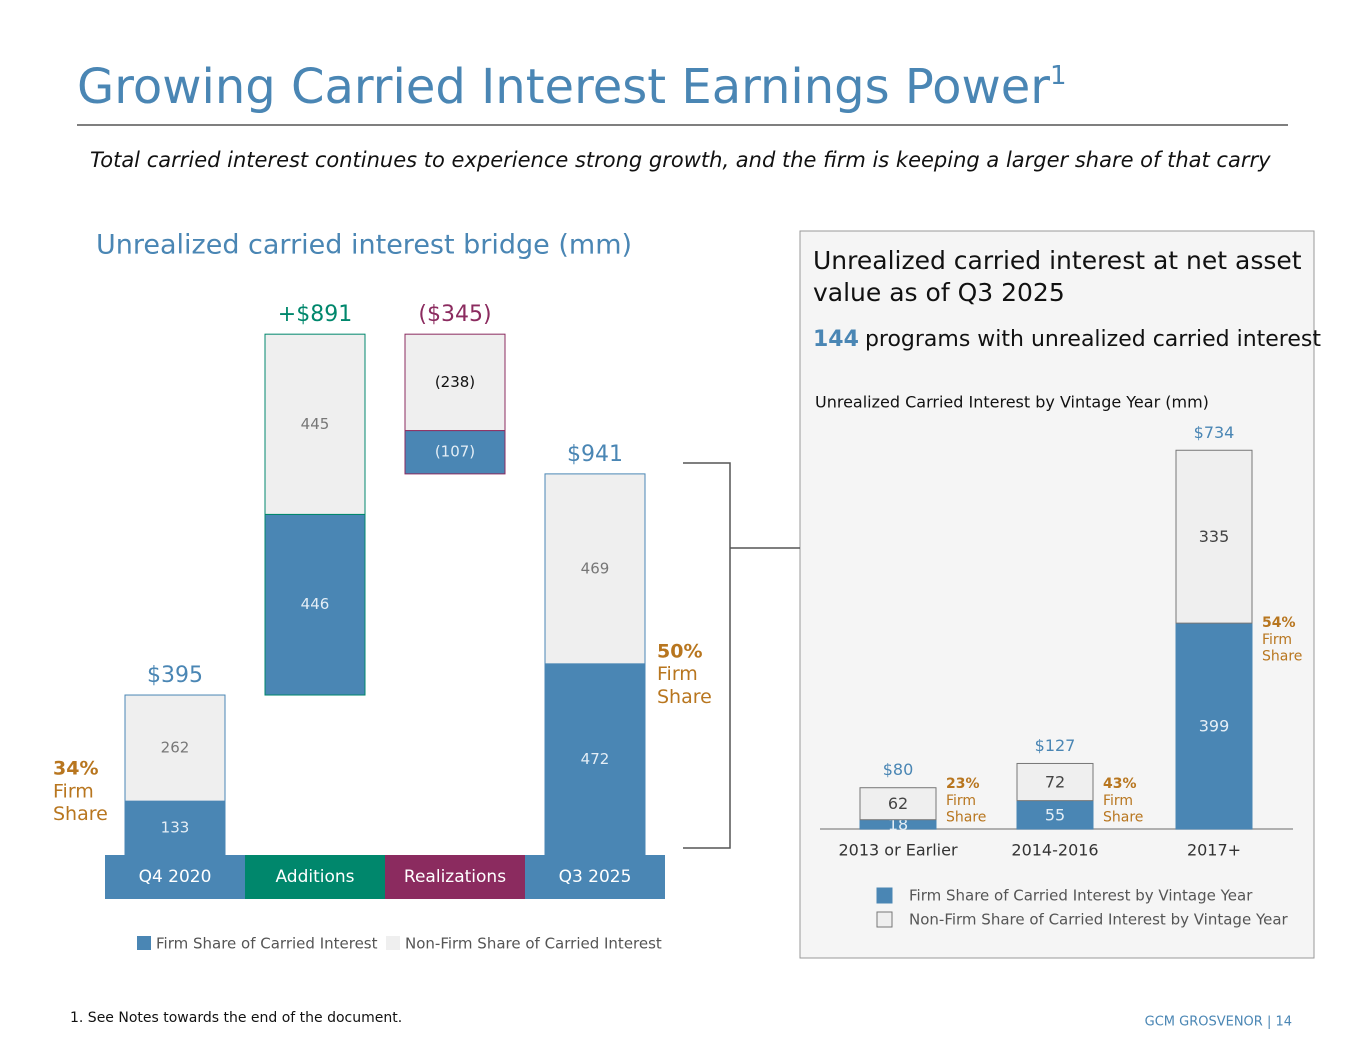 The width and height of the screenshot is (1365, 1055). I want to click on firm-share-pct: 43%, so click(1120, 784).